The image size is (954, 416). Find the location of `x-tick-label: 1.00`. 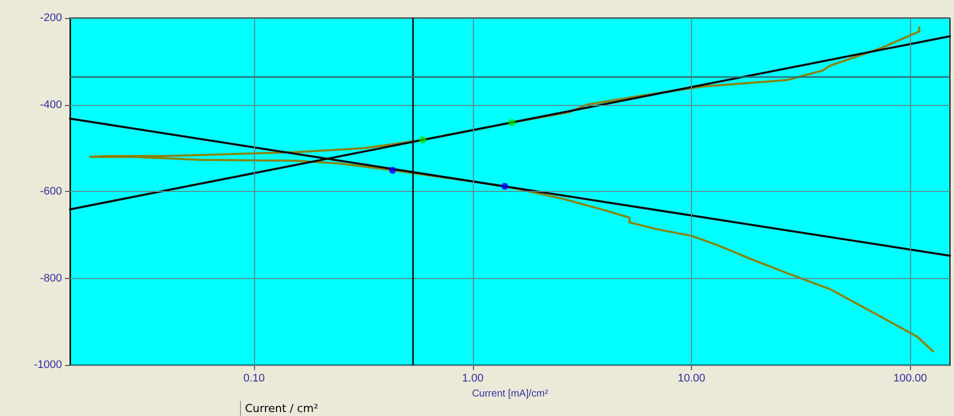

x-tick-label: 1.00 is located at coordinates (473, 378).